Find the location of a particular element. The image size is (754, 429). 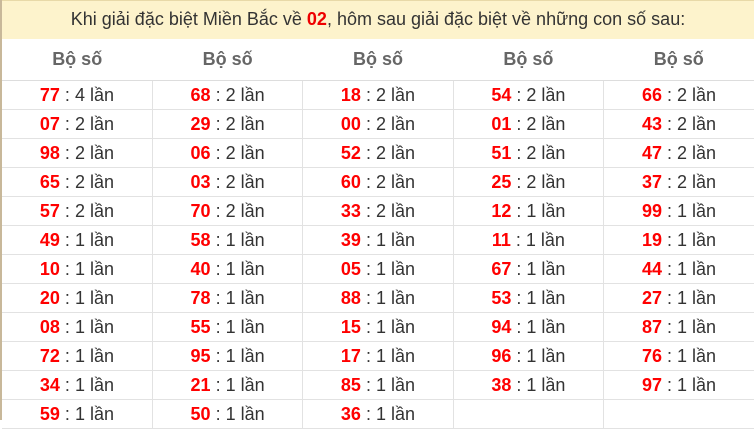

lottery-number: 66 is located at coordinates (652, 94).